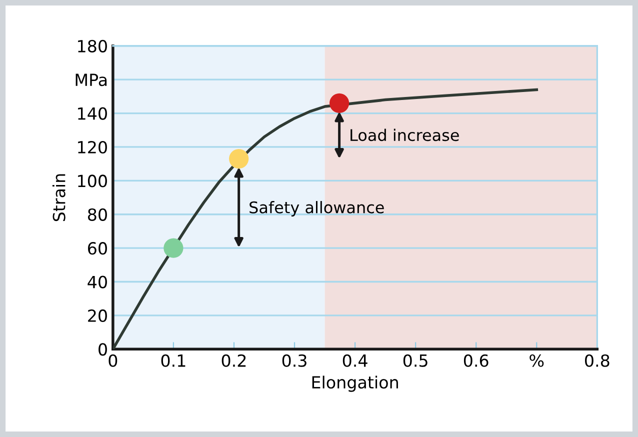  What do you see at coordinates (476, 360) in the screenshot?
I see `x-tick-label: 0.6` at bounding box center [476, 360].